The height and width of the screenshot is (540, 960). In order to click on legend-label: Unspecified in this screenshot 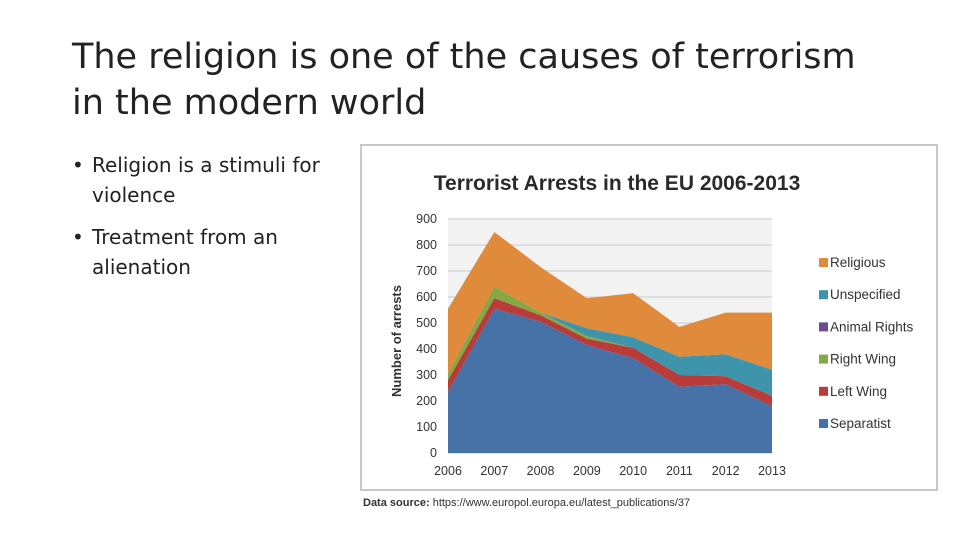, I will do `click(865, 294)`.